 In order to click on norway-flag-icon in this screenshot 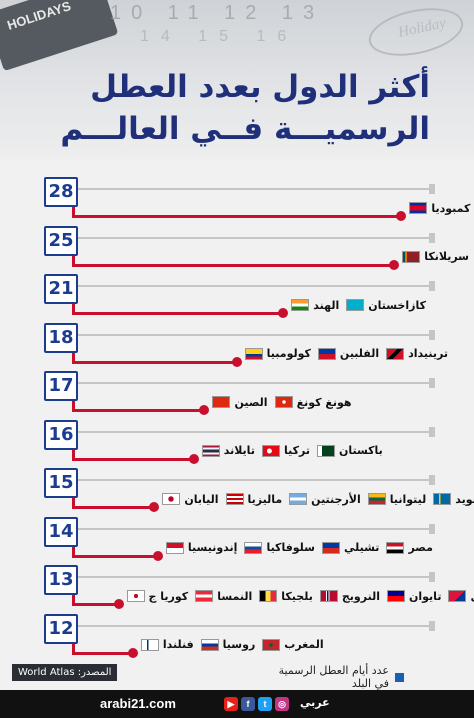, I will do `click(328, 596)`.